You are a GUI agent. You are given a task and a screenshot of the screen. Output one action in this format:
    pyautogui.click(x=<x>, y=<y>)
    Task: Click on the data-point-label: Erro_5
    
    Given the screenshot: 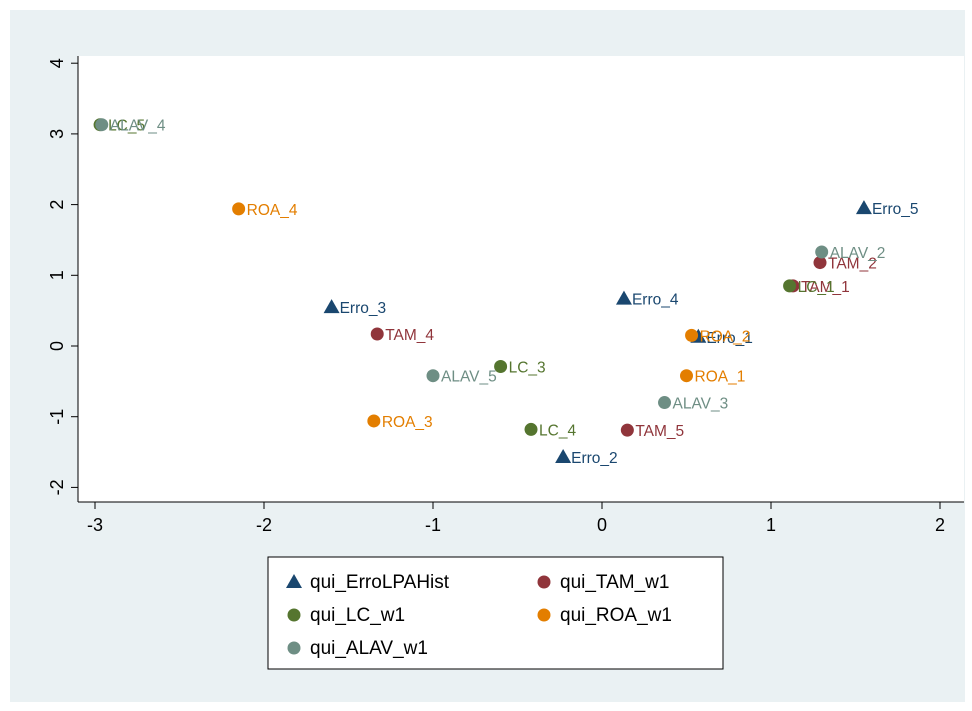 What is the action you would take?
    pyautogui.click(x=895, y=209)
    